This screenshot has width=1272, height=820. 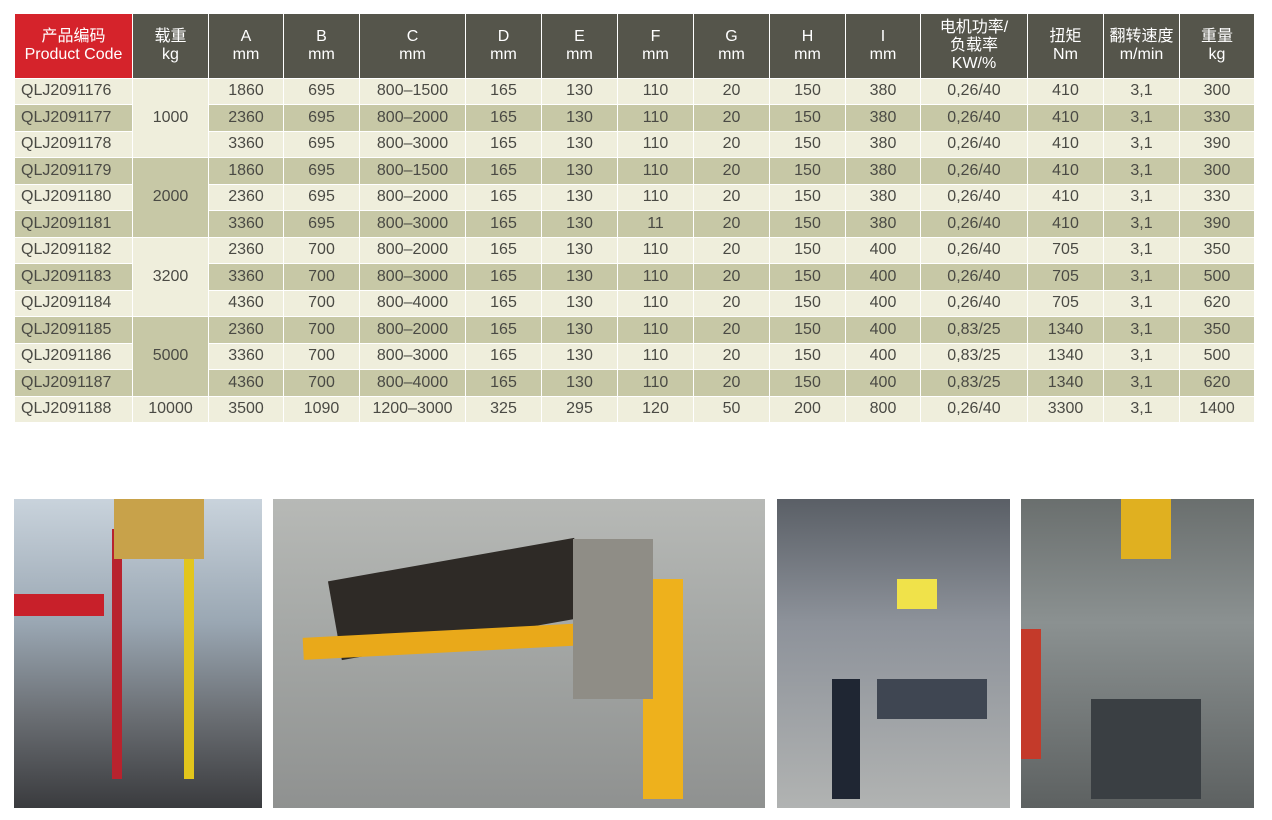 I want to click on header-turn-speed: 翻转速度 m/min, so click(x=1141, y=46).